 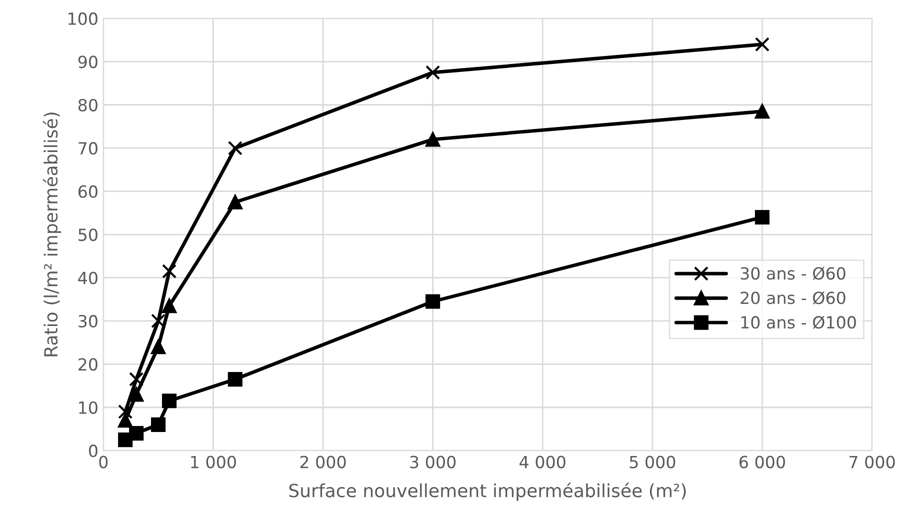 I want to click on y-tick-label: 90, so click(x=88, y=62).